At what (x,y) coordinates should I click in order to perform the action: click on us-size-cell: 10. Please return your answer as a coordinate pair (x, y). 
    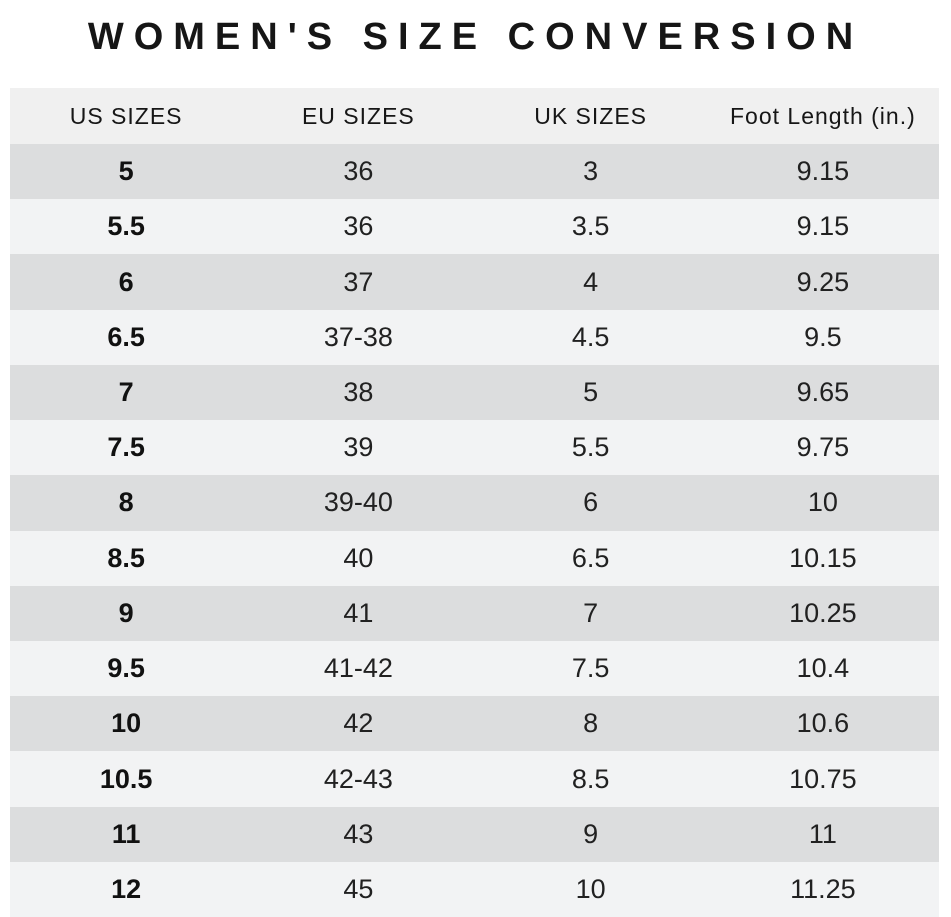
    Looking at the image, I should click on (126, 723).